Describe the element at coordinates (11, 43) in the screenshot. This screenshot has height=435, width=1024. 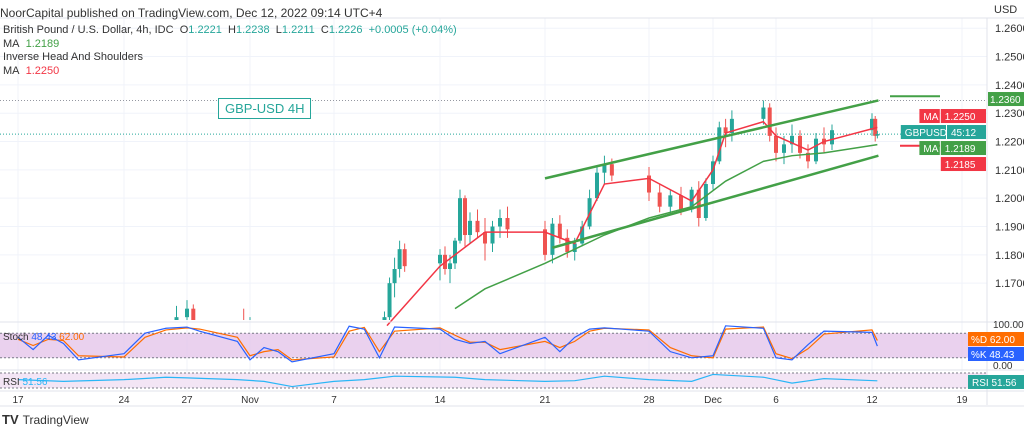
I see `ma-slow-label: MA` at that location.